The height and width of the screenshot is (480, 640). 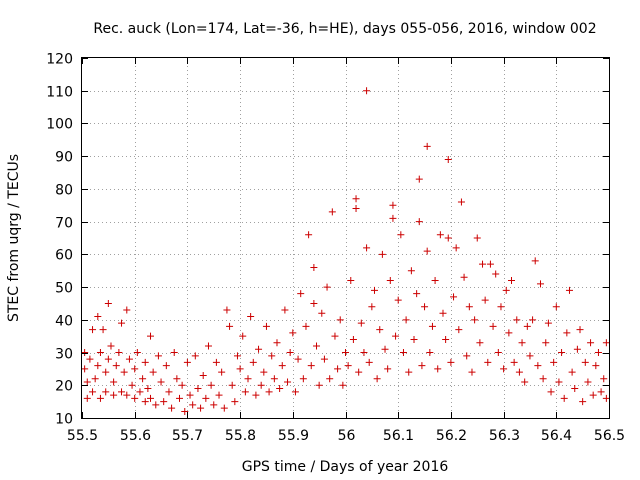 What do you see at coordinates (504, 436) in the screenshot?
I see `x-tick-label: 56.3` at bounding box center [504, 436].